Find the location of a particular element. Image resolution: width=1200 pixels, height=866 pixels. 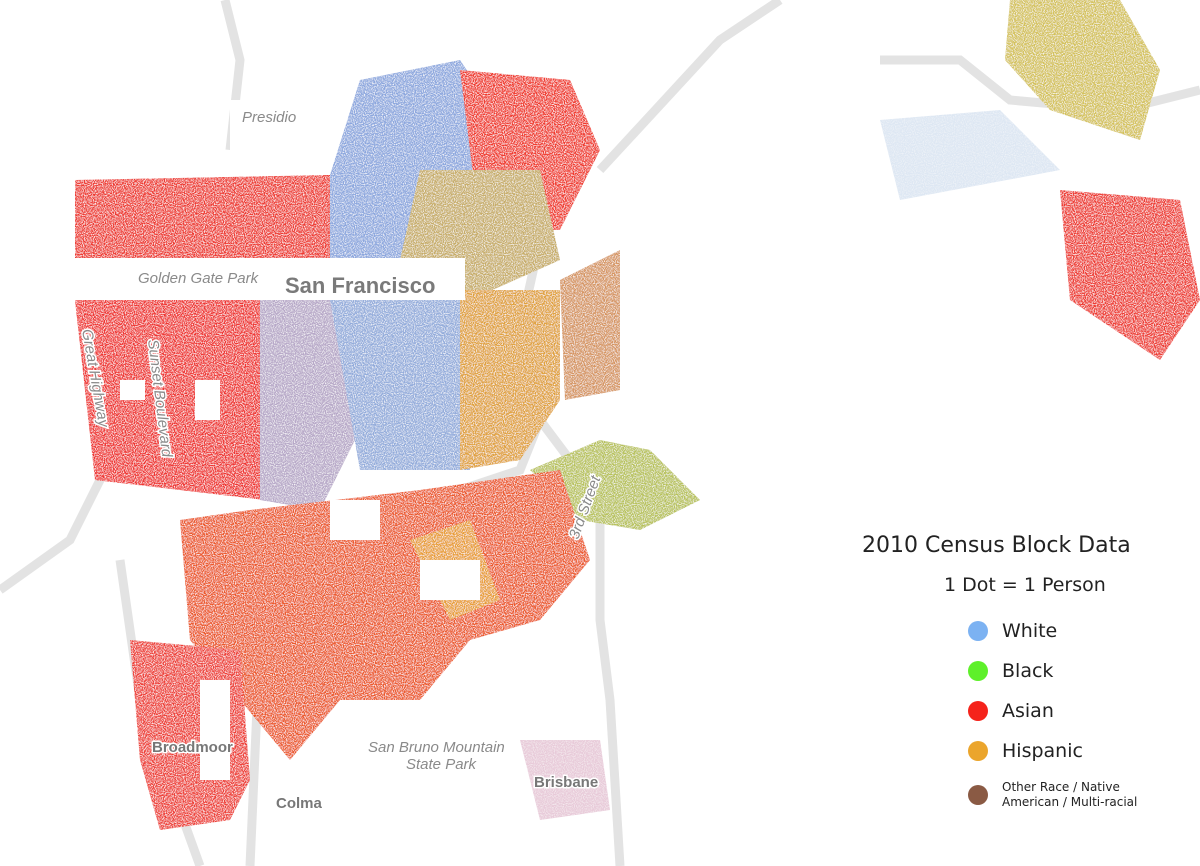

town-label: Broadmoor is located at coordinates (192, 747).